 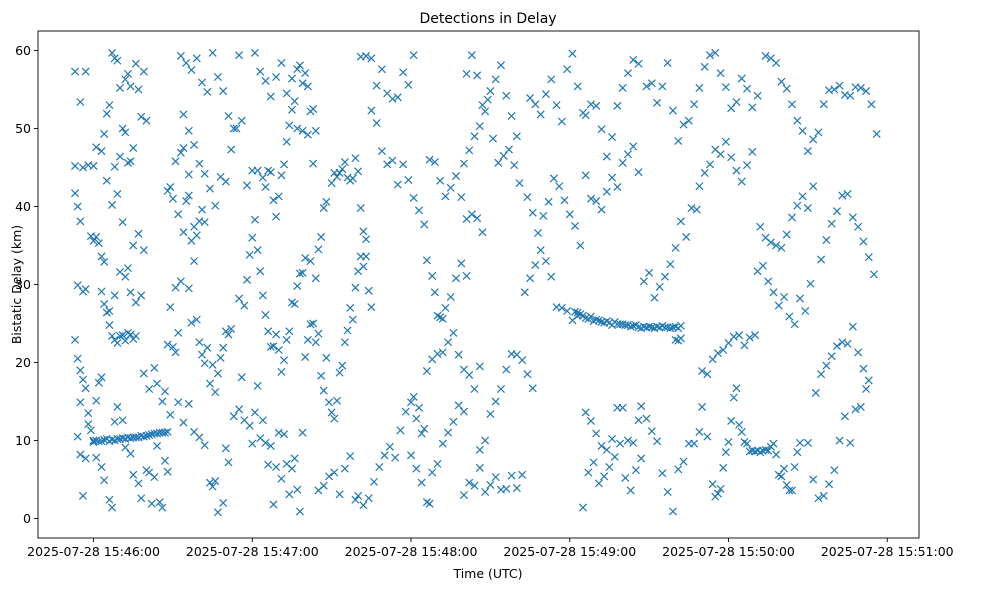 I want to click on chart-title: Detections in Delay, so click(x=487, y=19).